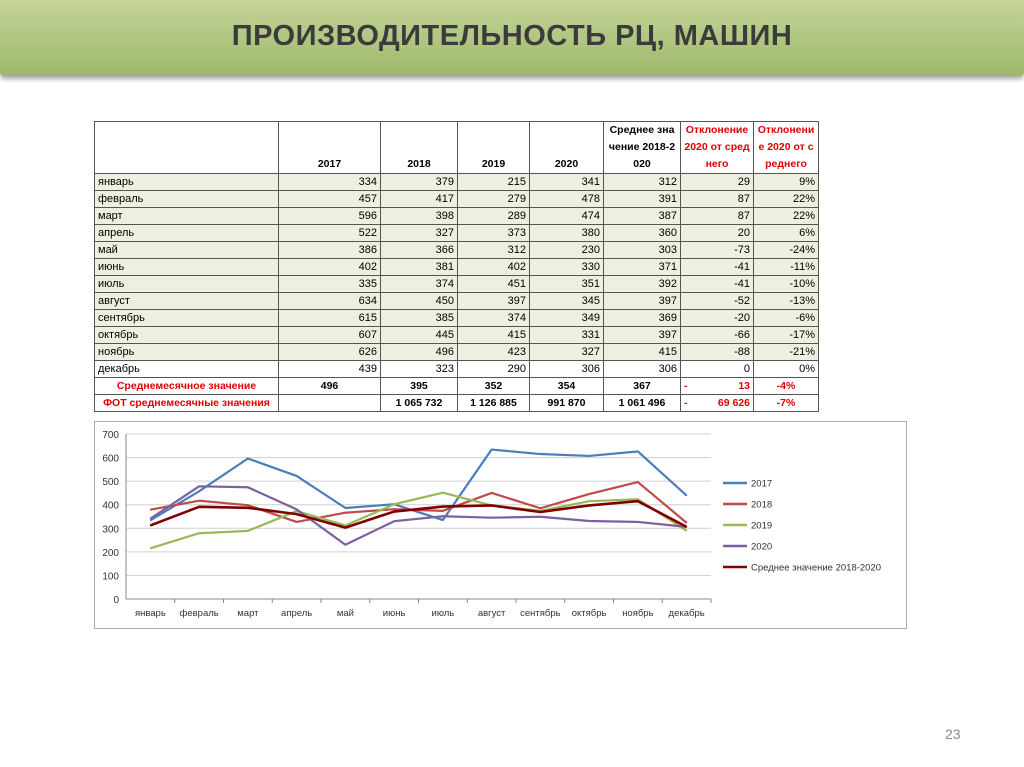 Image resolution: width=1024 pixels, height=767 pixels. What do you see at coordinates (642, 284) in the screenshot?
I see `table-cell: 392` at bounding box center [642, 284].